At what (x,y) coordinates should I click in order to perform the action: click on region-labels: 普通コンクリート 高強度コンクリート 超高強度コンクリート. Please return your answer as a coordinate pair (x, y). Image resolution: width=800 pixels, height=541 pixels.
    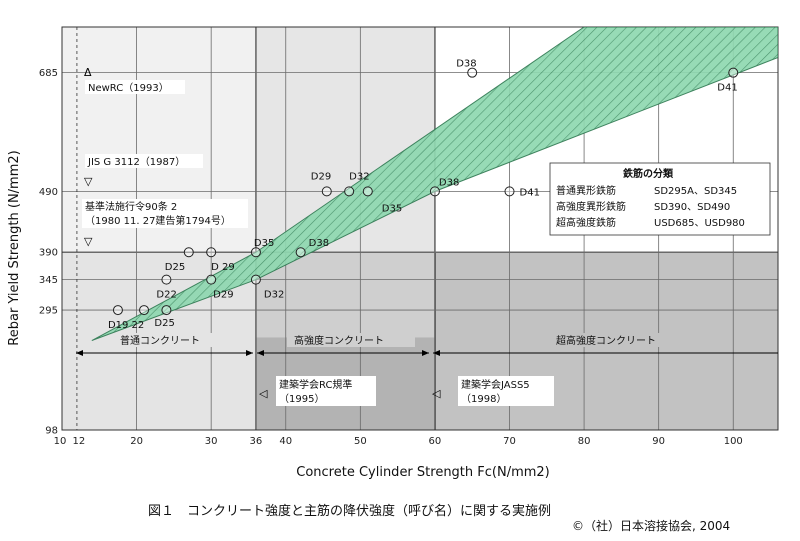
    Looking at the image, I should click on (427, 344).